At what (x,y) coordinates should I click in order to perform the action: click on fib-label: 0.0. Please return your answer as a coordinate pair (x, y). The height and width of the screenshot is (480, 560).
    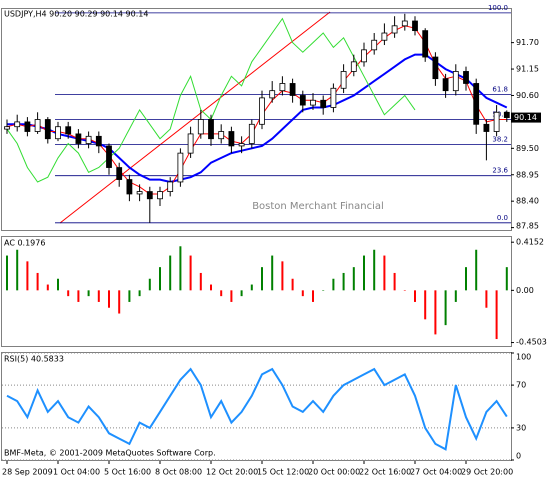
    Looking at the image, I should click on (502, 218).